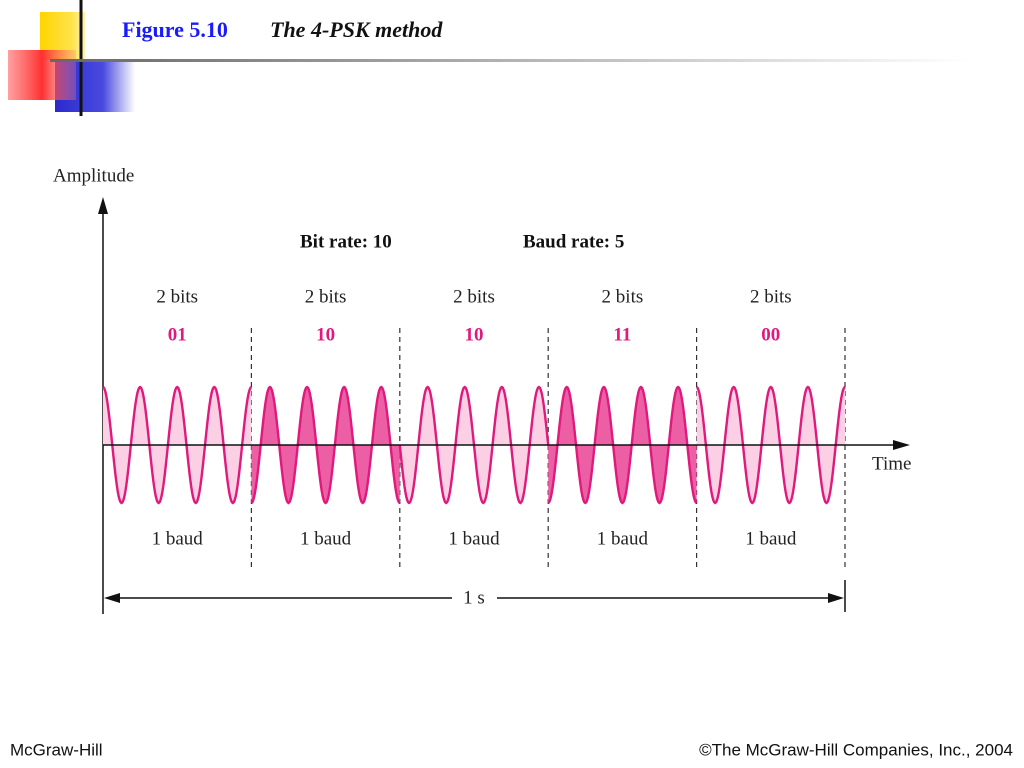 The image size is (1024, 768). Describe the element at coordinates (177, 334) in the screenshot. I see `bit-code: 01` at that location.